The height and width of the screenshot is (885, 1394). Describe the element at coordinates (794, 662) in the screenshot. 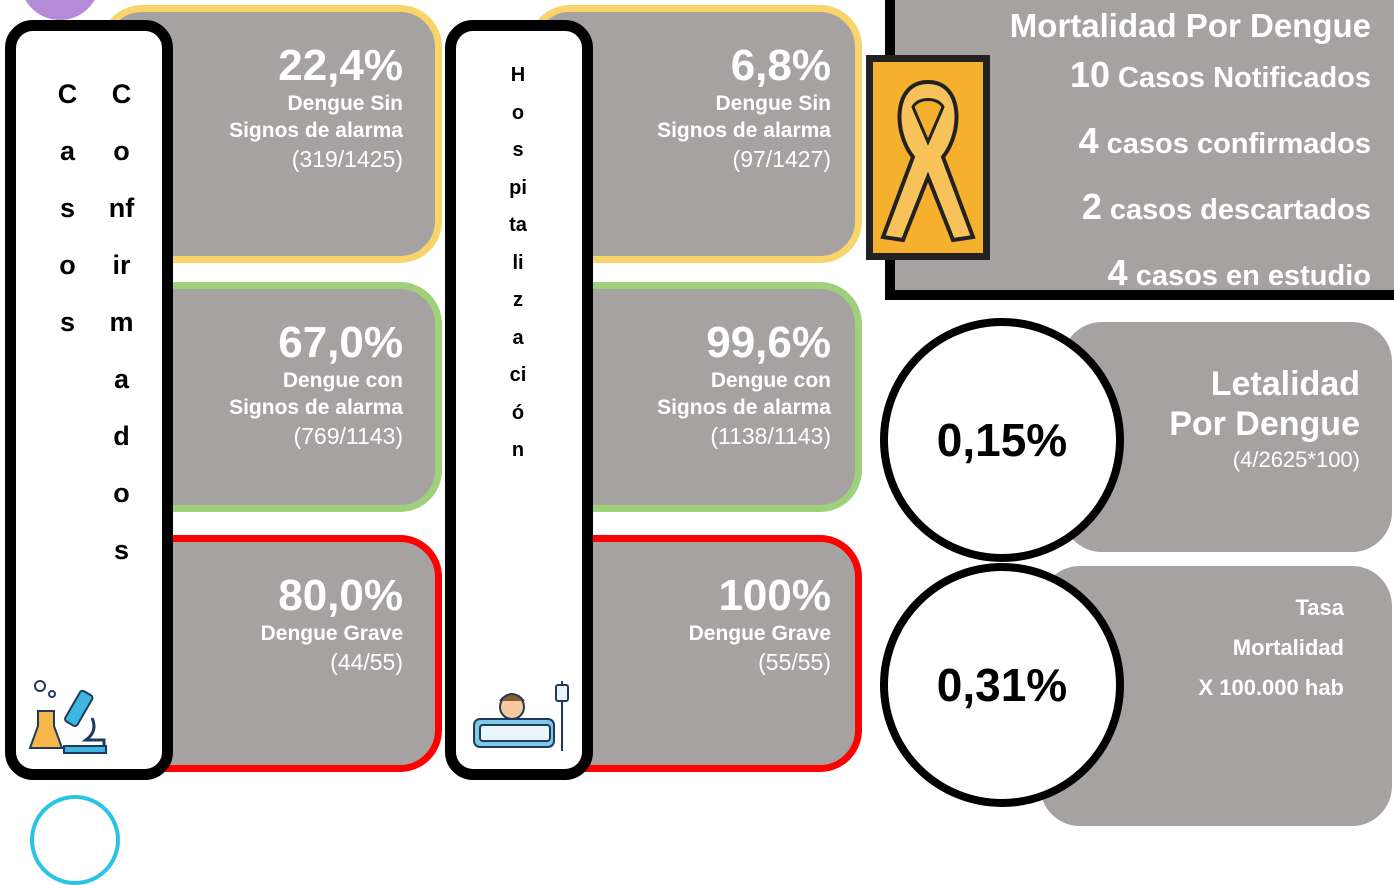

I see `stat-ratio: (55/55)` at that location.